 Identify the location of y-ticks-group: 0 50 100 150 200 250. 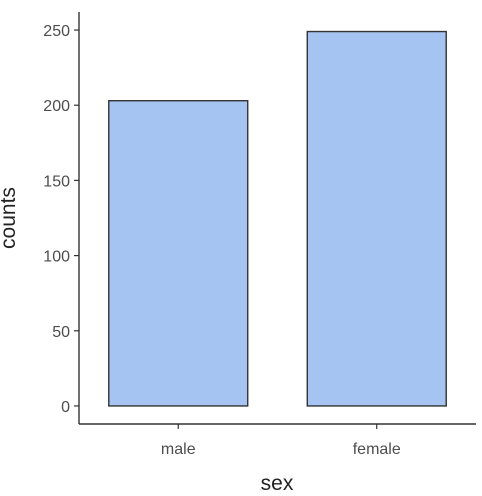
(61, 219).